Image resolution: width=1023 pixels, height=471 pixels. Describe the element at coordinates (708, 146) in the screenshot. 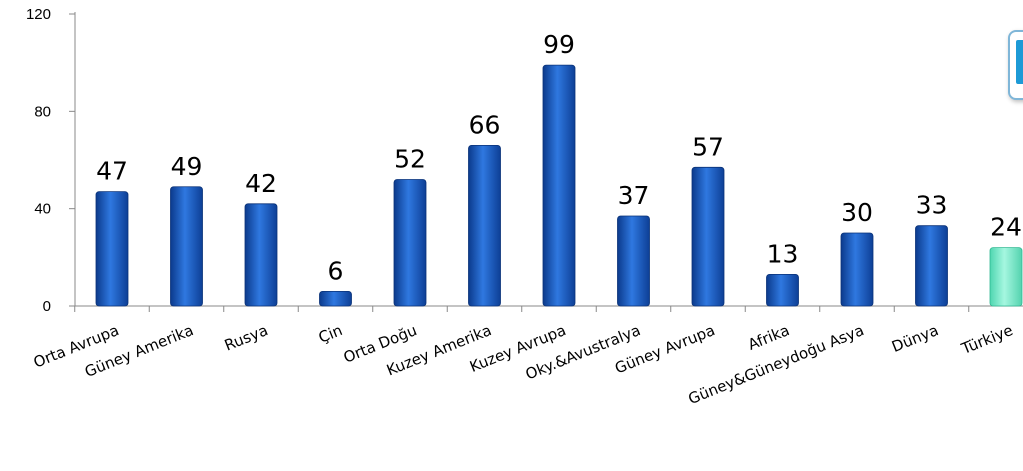

I see `data-label: 57` at that location.